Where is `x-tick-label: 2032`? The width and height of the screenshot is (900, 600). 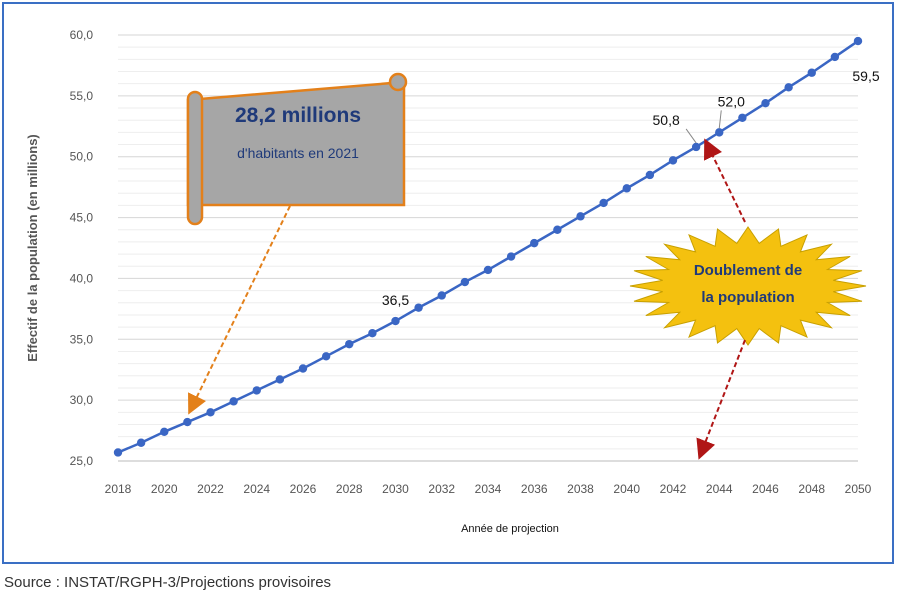 x-tick-label: 2032 is located at coordinates (441, 489).